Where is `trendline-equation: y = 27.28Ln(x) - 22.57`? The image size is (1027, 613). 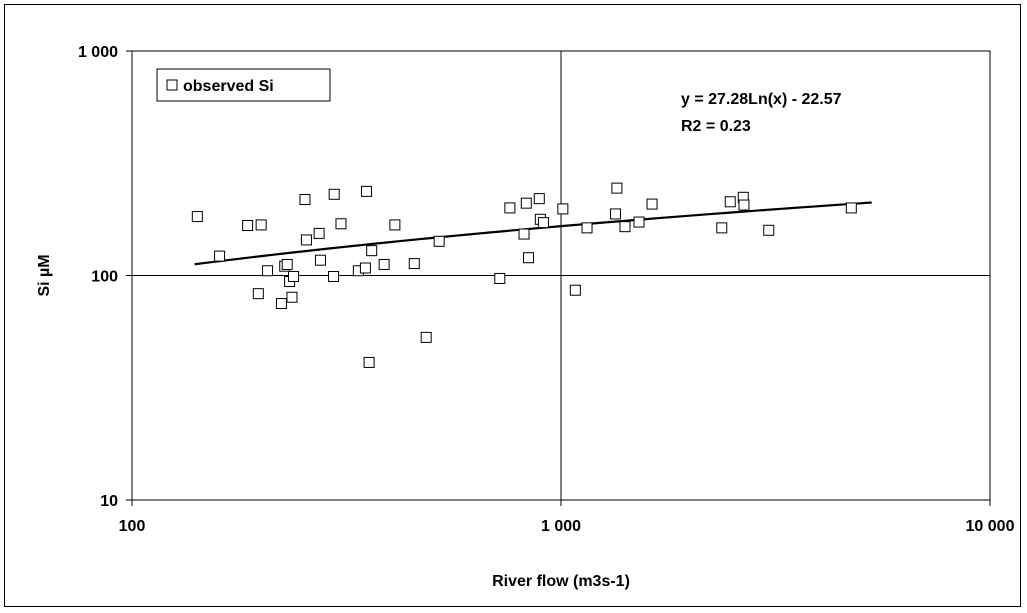 trendline-equation: y = 27.28Ln(x) - 22.57 is located at coordinates (761, 99).